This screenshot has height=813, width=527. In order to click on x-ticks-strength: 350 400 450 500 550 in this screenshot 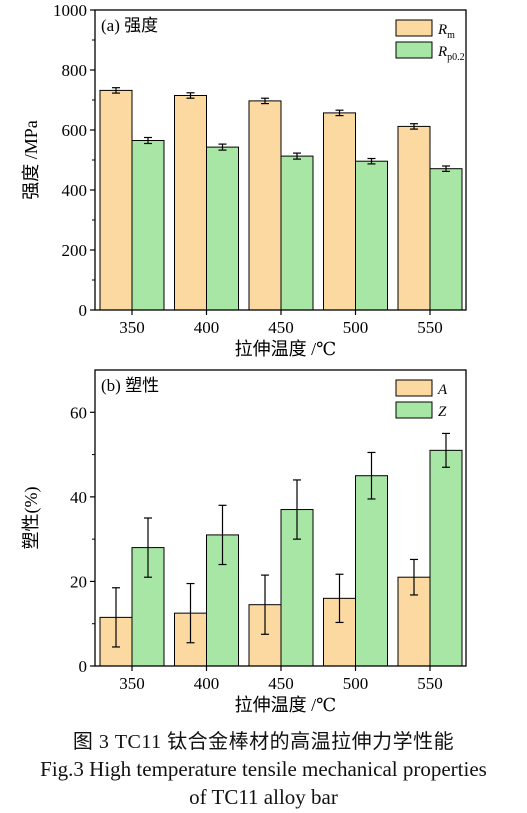, I will do `click(281, 323)`.